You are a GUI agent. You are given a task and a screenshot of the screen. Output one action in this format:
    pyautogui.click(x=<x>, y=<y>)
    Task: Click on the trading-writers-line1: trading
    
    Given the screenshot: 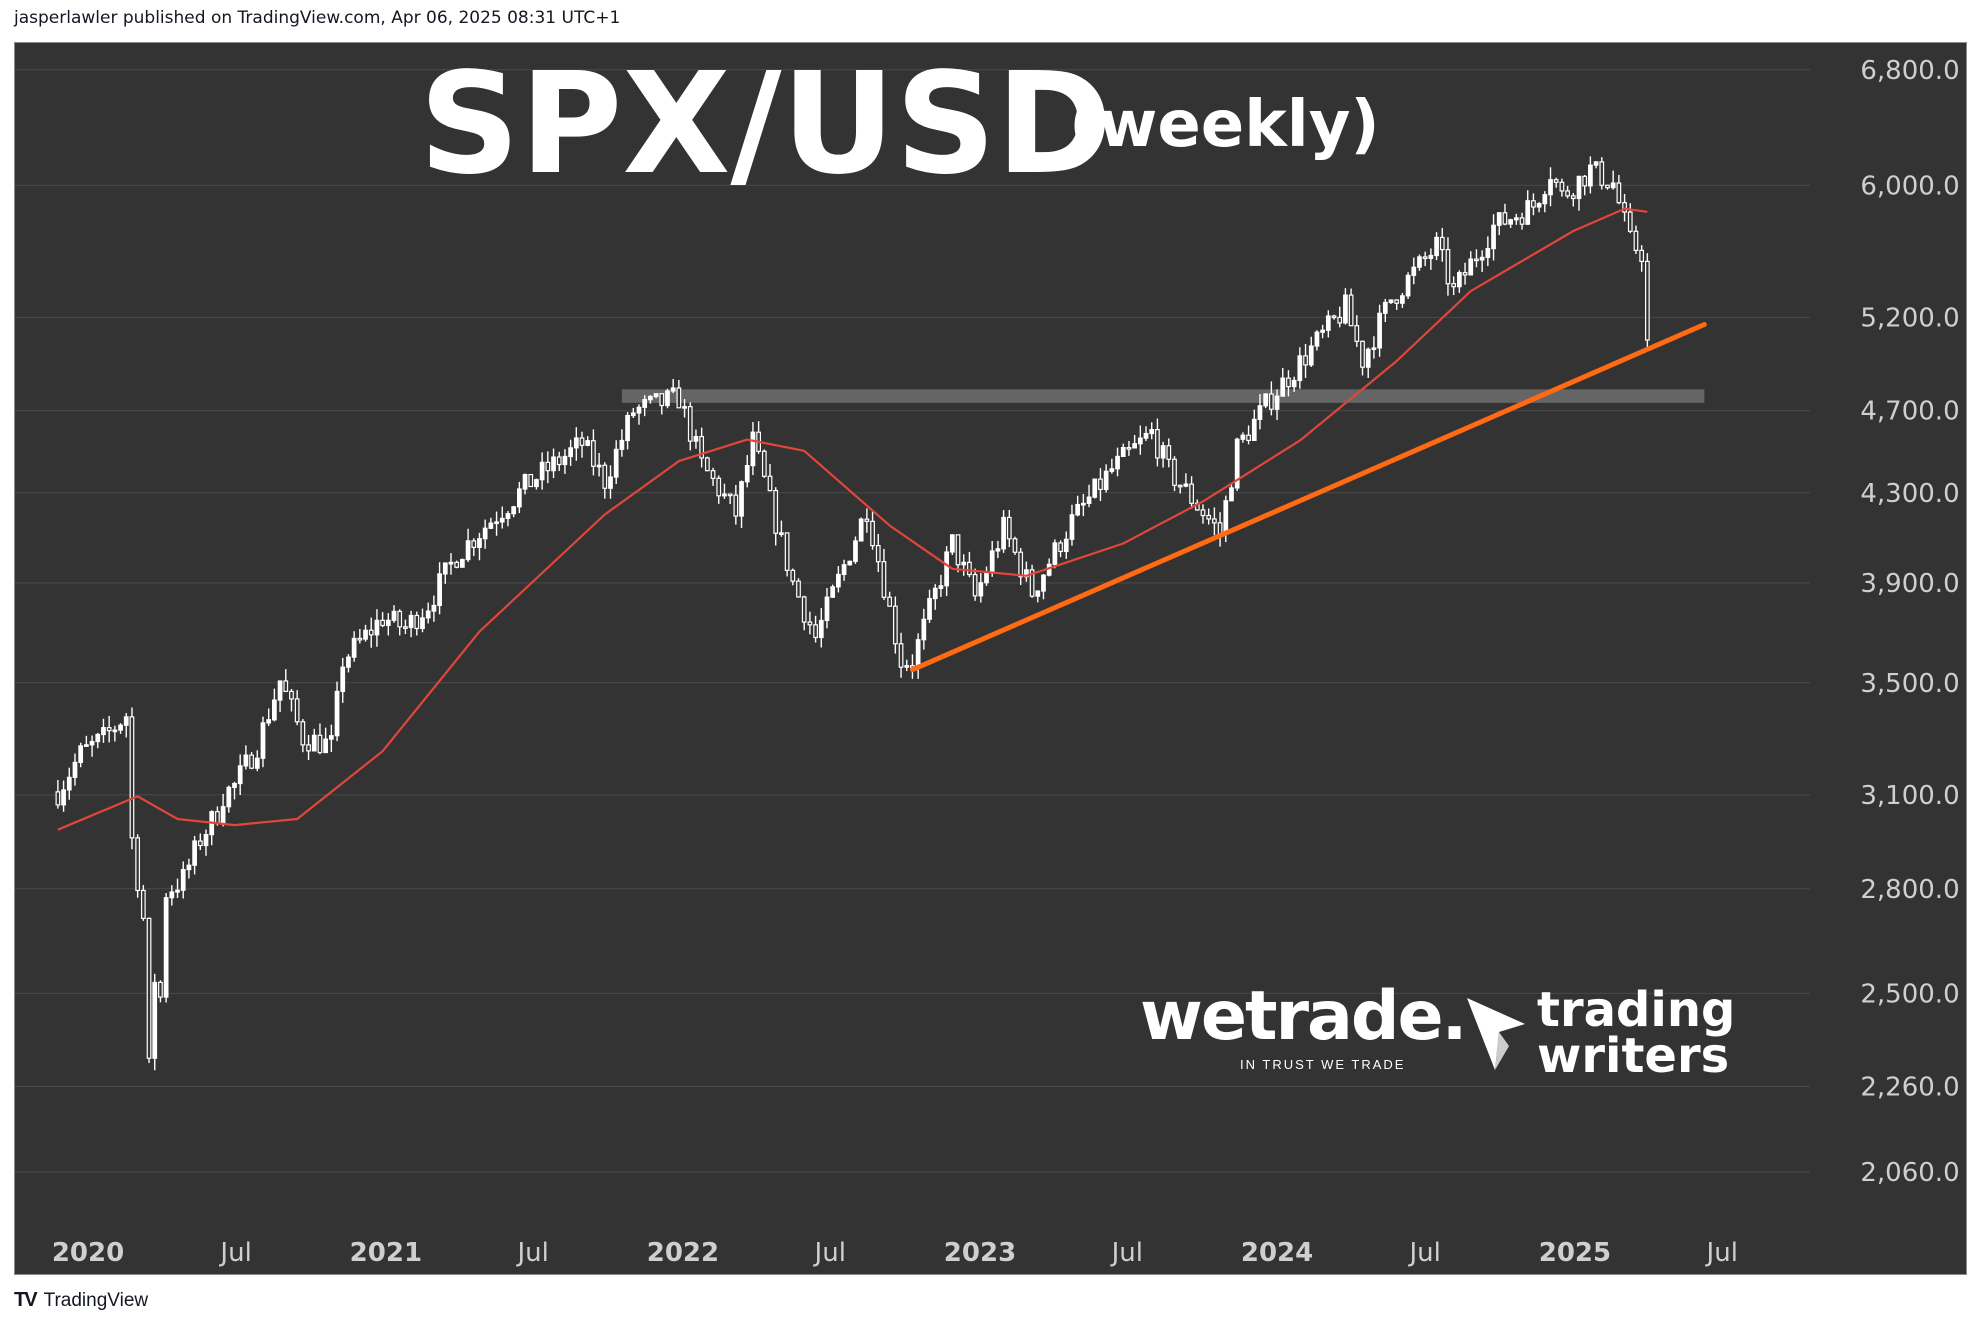 What is the action you would take?
    pyautogui.click(x=1636, y=1010)
    